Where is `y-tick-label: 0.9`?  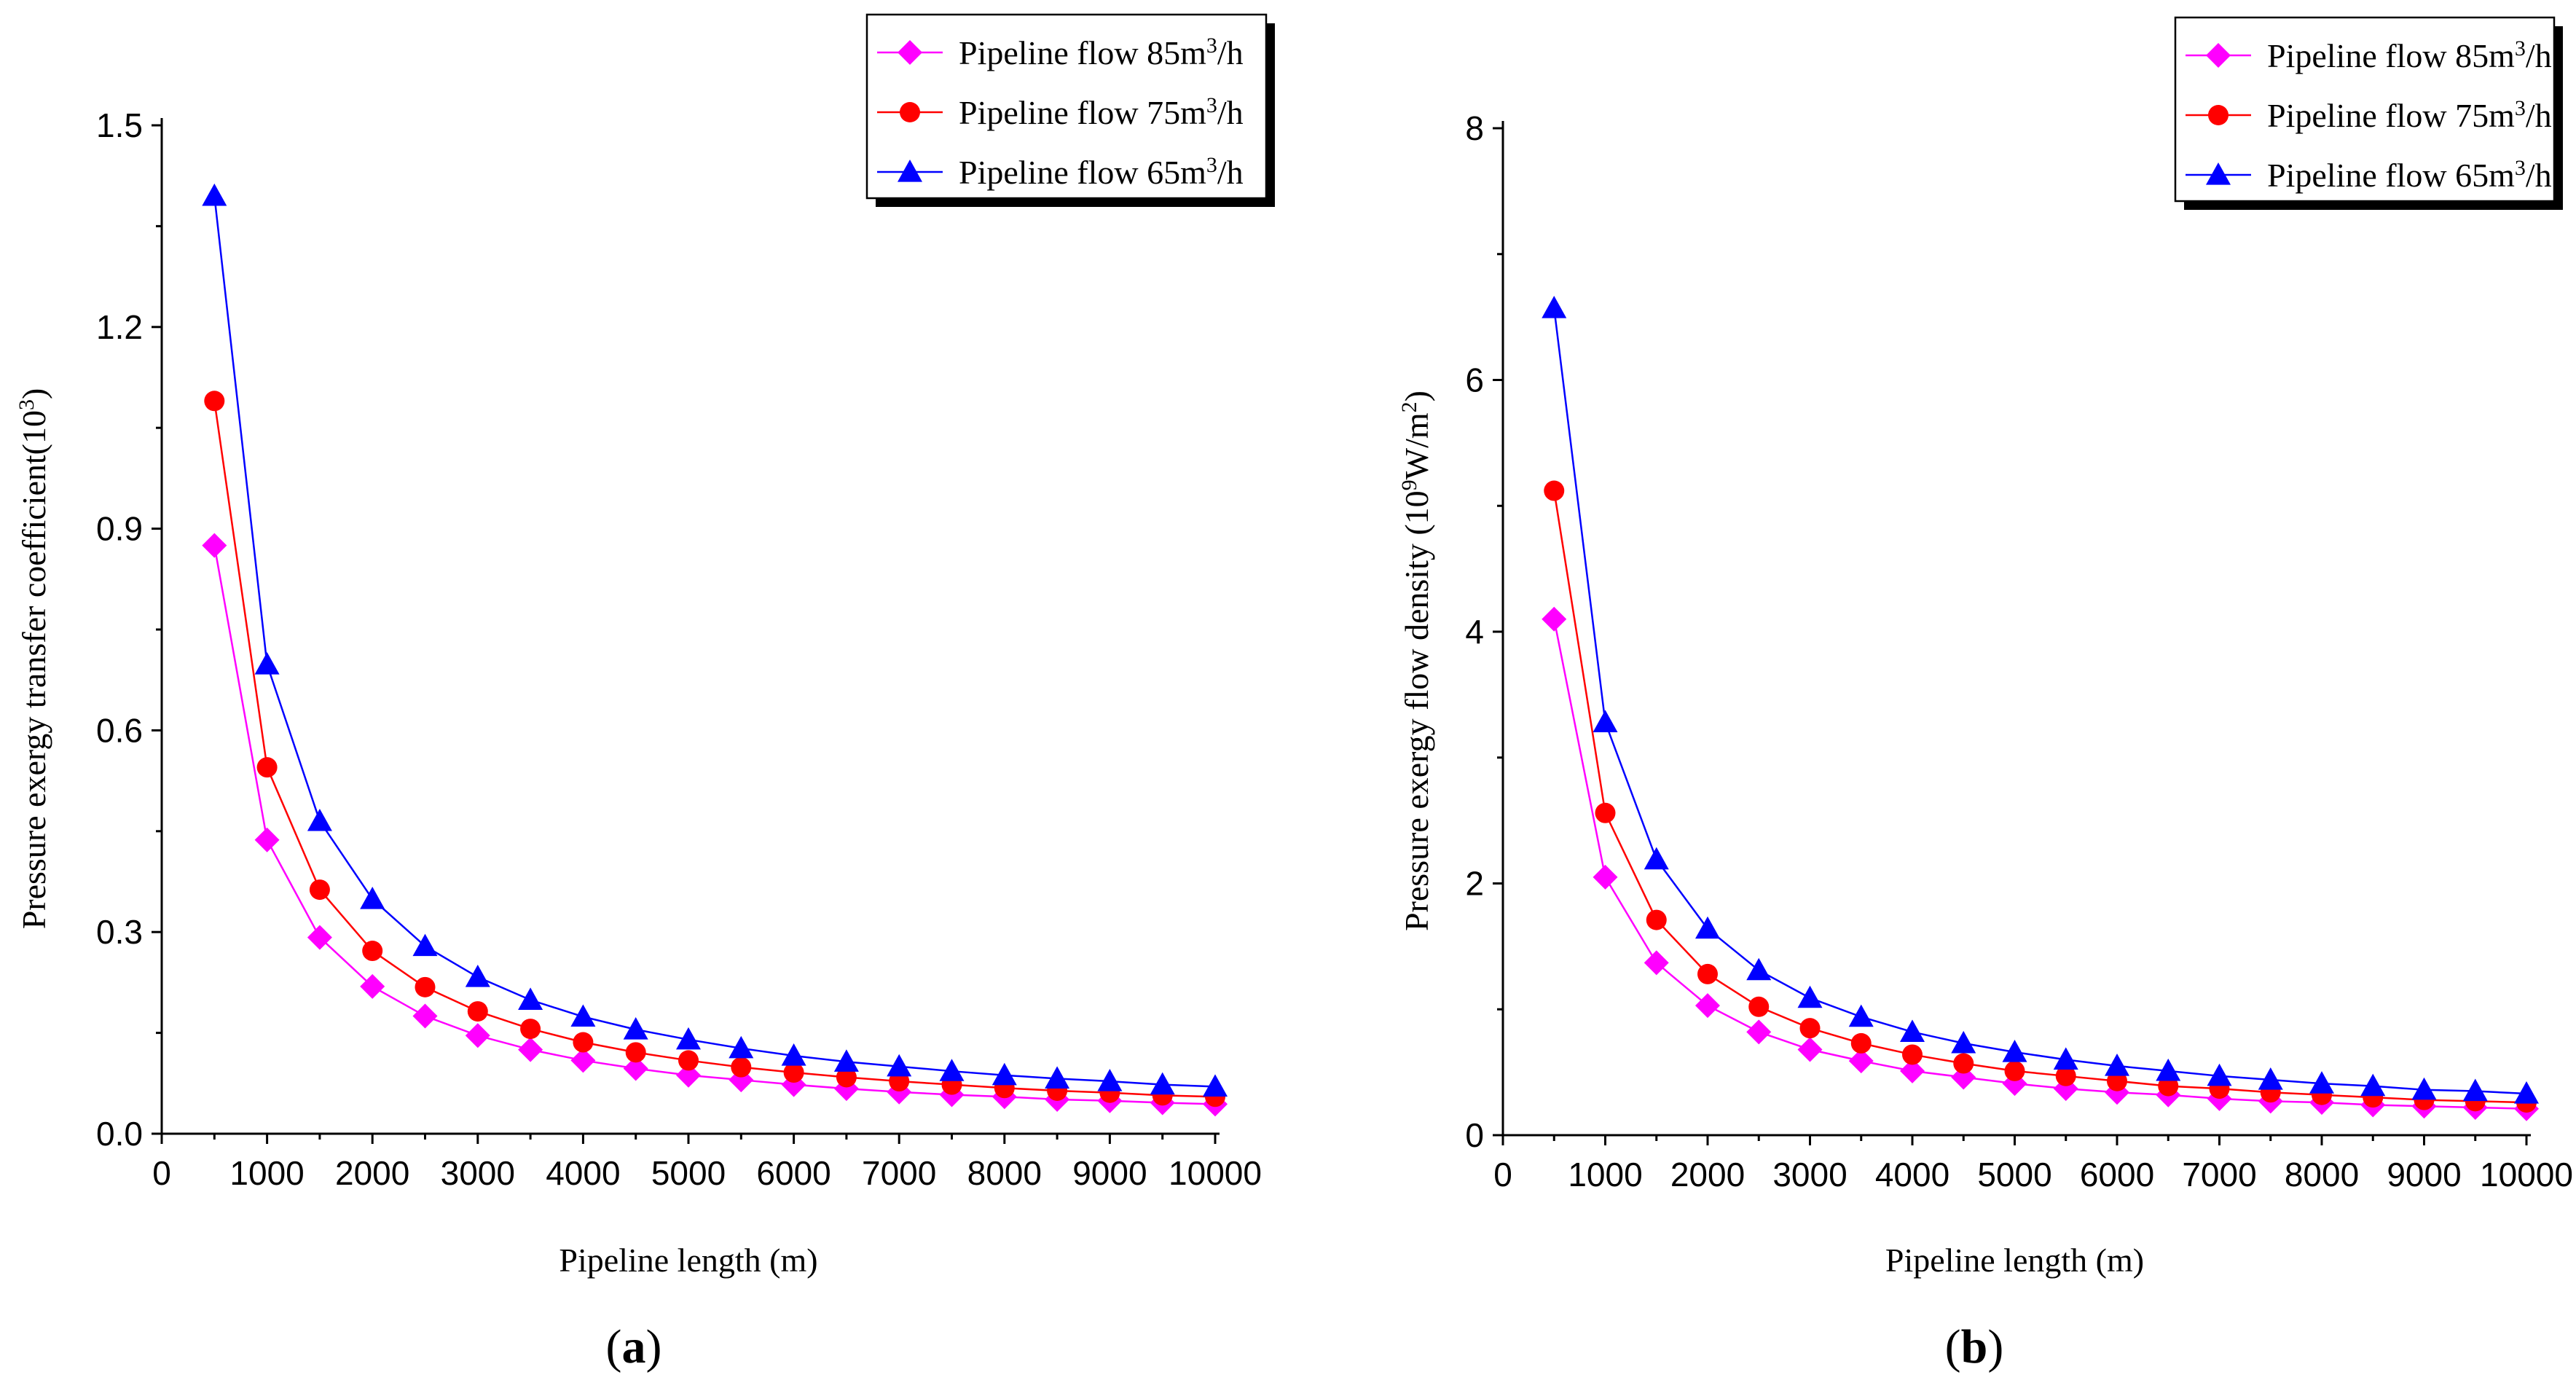 y-tick-label: 0.9 is located at coordinates (119, 529).